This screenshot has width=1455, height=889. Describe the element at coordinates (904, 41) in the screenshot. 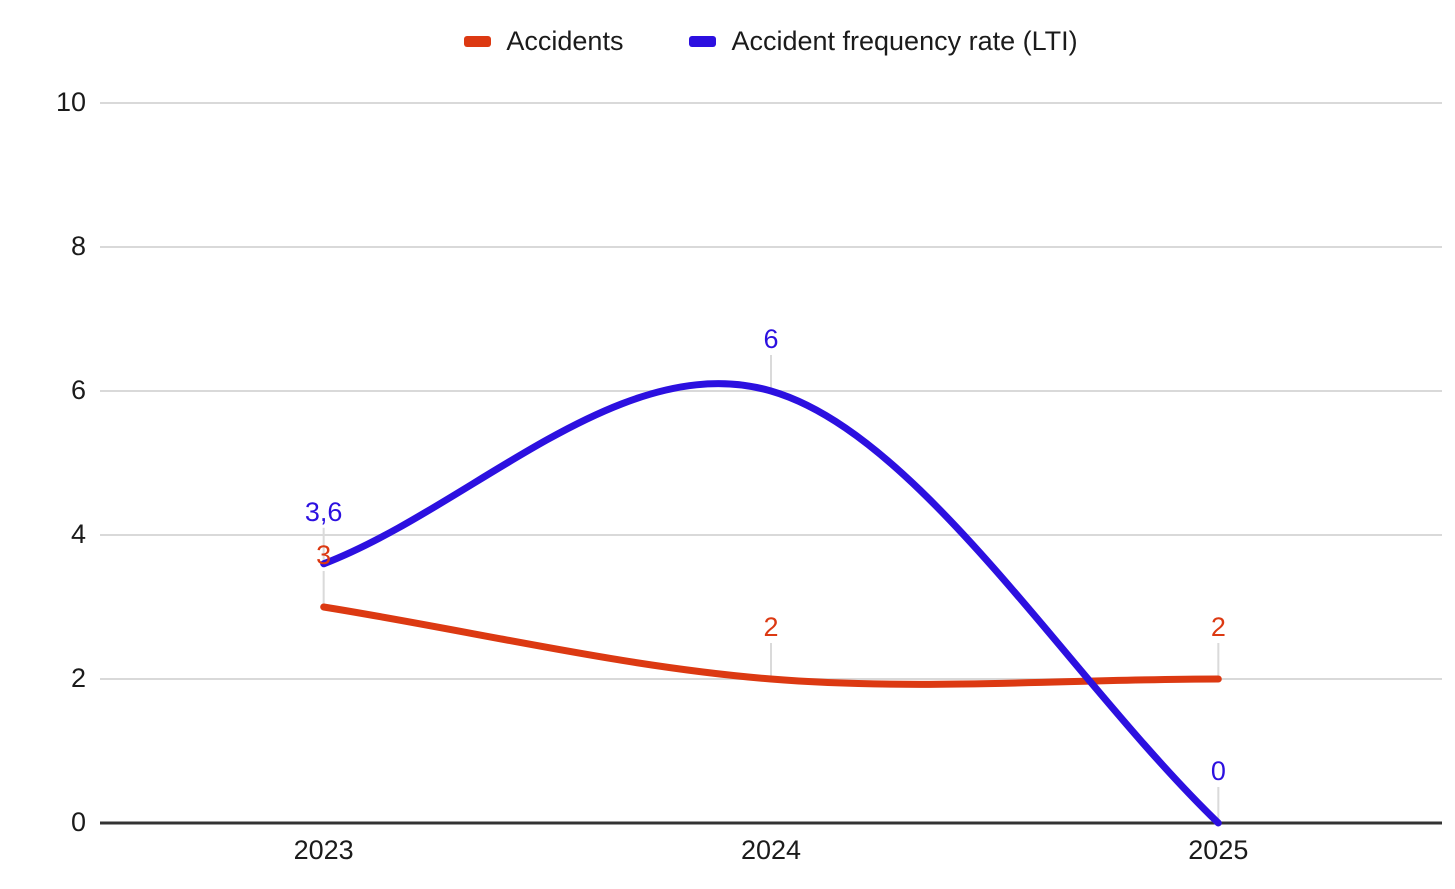

I see `legend-label-accident-frequency-rate: Accident frequency rate (LTI)` at that location.